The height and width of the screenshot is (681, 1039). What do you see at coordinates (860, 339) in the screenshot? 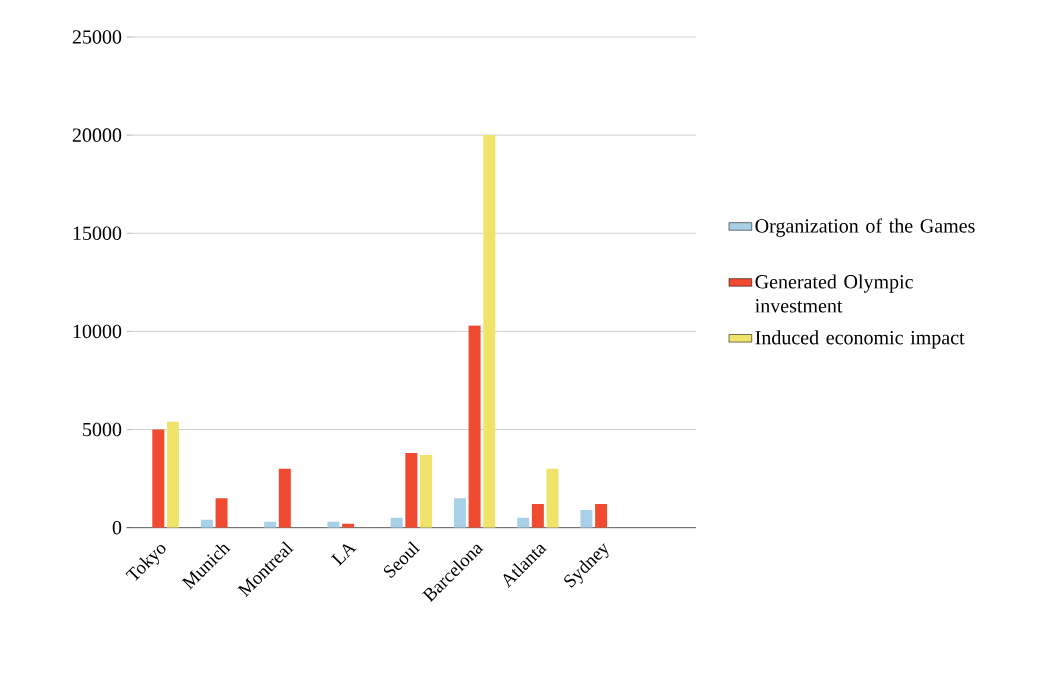
I see `legend-label: Induced economic impact` at bounding box center [860, 339].